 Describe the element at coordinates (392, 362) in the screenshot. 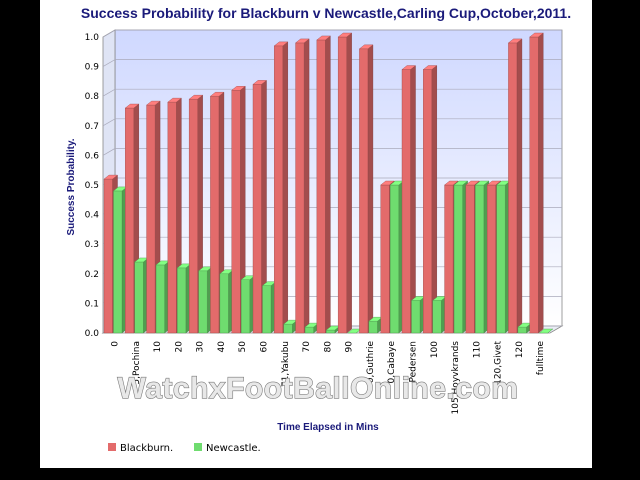

I see `x-tick-label: 0,Cabaye` at that location.